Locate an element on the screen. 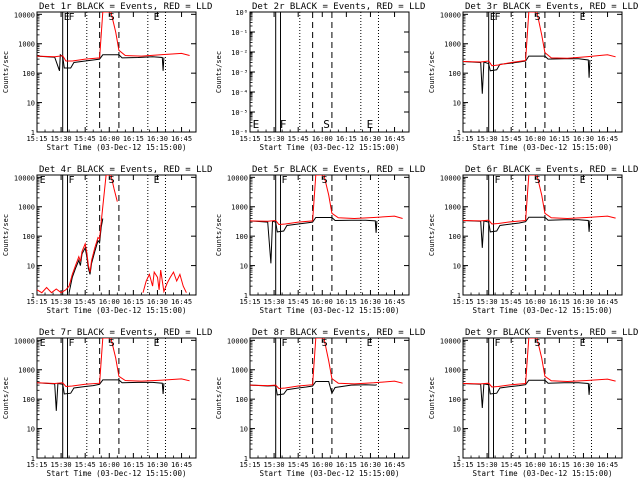 The image size is (640, 480). panel-4-letter-2: S is located at coordinates (112, 180).